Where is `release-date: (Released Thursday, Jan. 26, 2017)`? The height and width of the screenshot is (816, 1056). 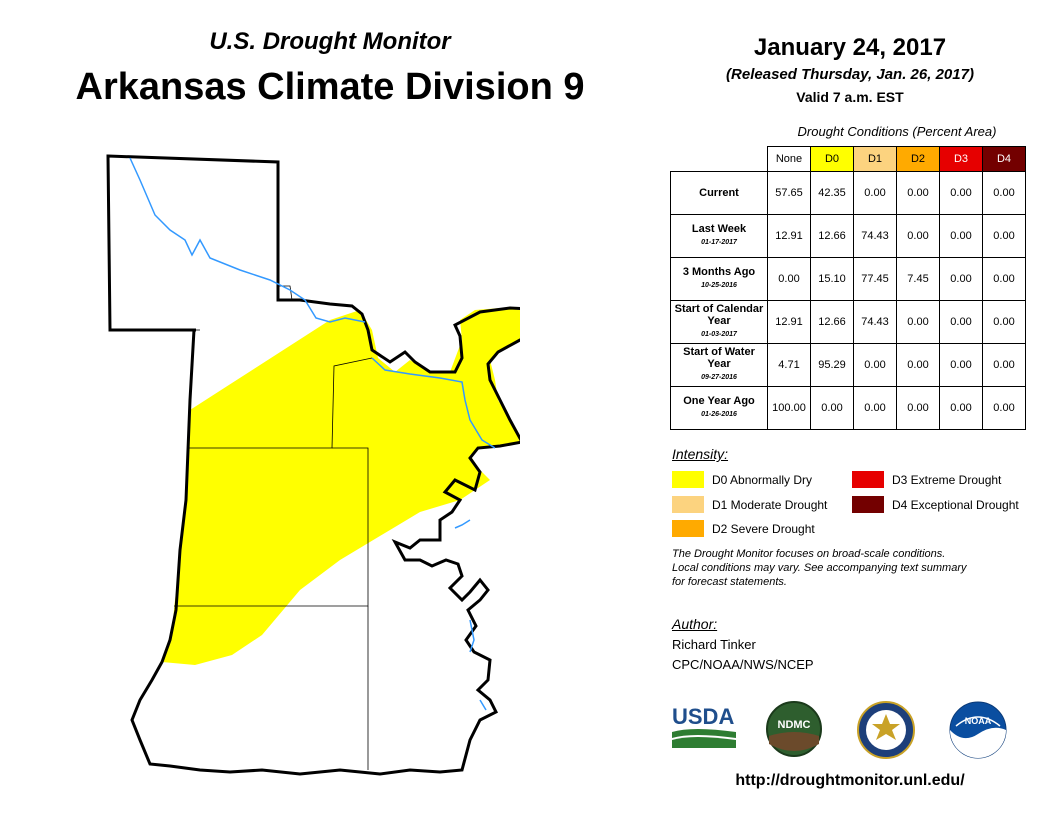
release-date: (Released Thursday, Jan. 26, 2017) is located at coordinates (850, 74).